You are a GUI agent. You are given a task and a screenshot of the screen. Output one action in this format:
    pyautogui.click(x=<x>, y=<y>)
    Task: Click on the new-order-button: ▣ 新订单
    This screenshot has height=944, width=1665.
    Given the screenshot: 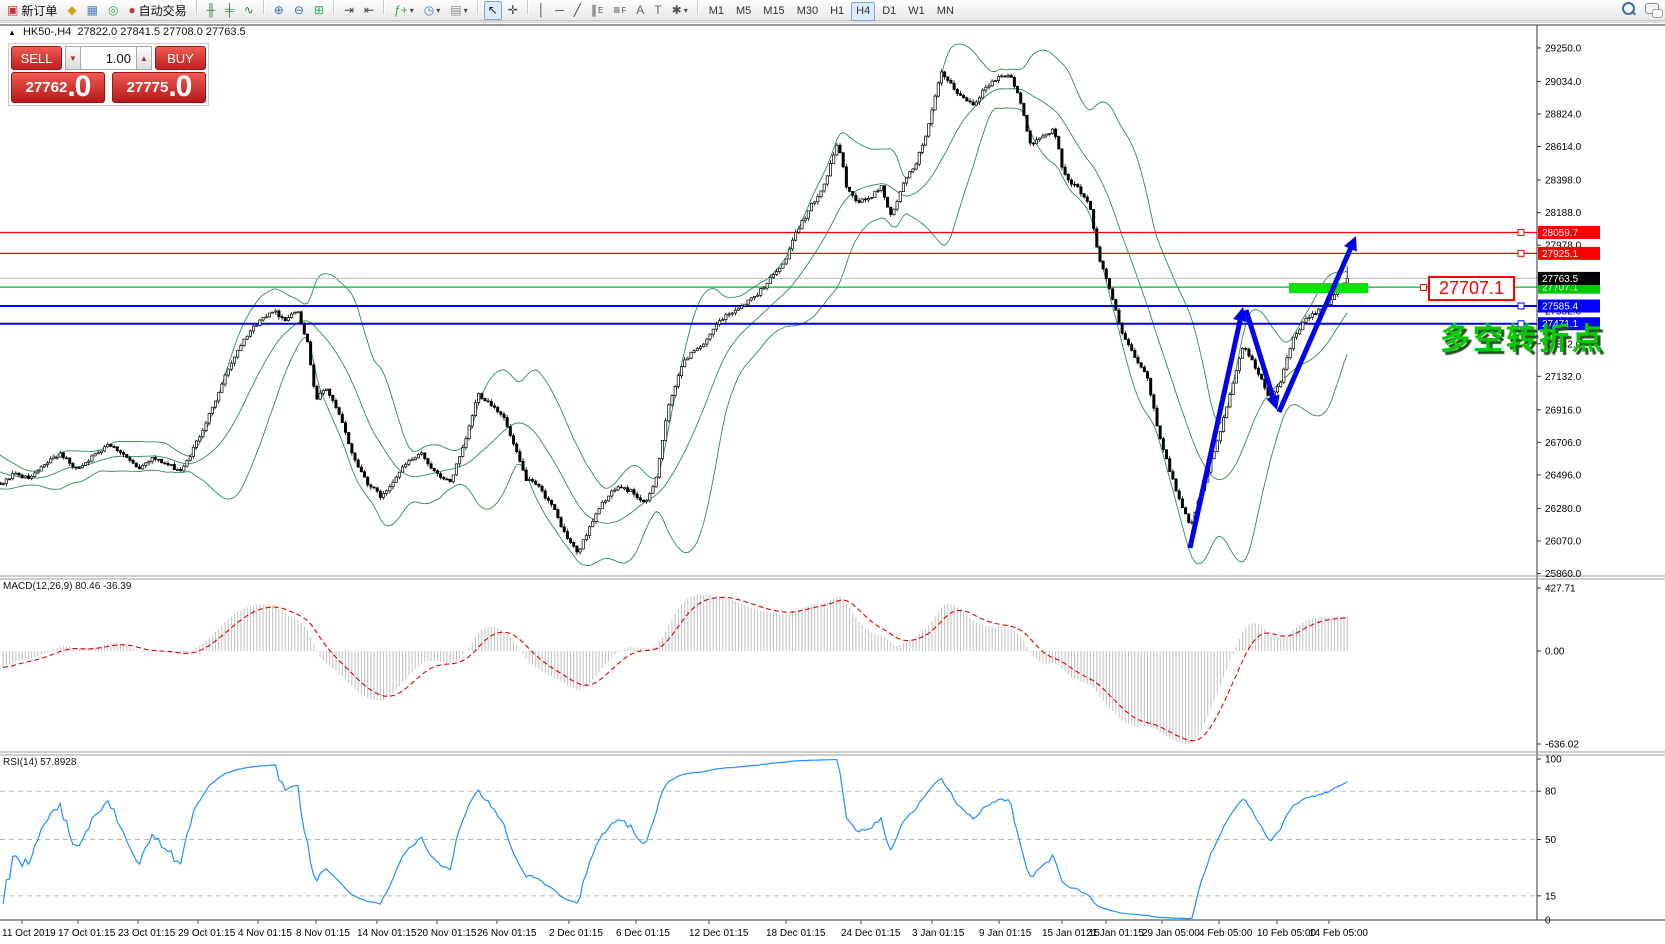 What is the action you would take?
    pyautogui.click(x=32, y=11)
    